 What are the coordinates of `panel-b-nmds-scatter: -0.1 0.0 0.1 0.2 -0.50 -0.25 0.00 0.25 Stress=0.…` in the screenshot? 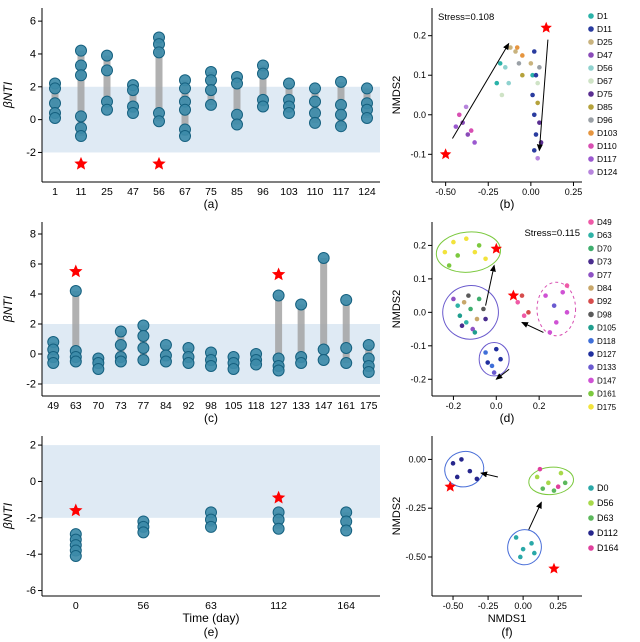 It's located at (514, 107).